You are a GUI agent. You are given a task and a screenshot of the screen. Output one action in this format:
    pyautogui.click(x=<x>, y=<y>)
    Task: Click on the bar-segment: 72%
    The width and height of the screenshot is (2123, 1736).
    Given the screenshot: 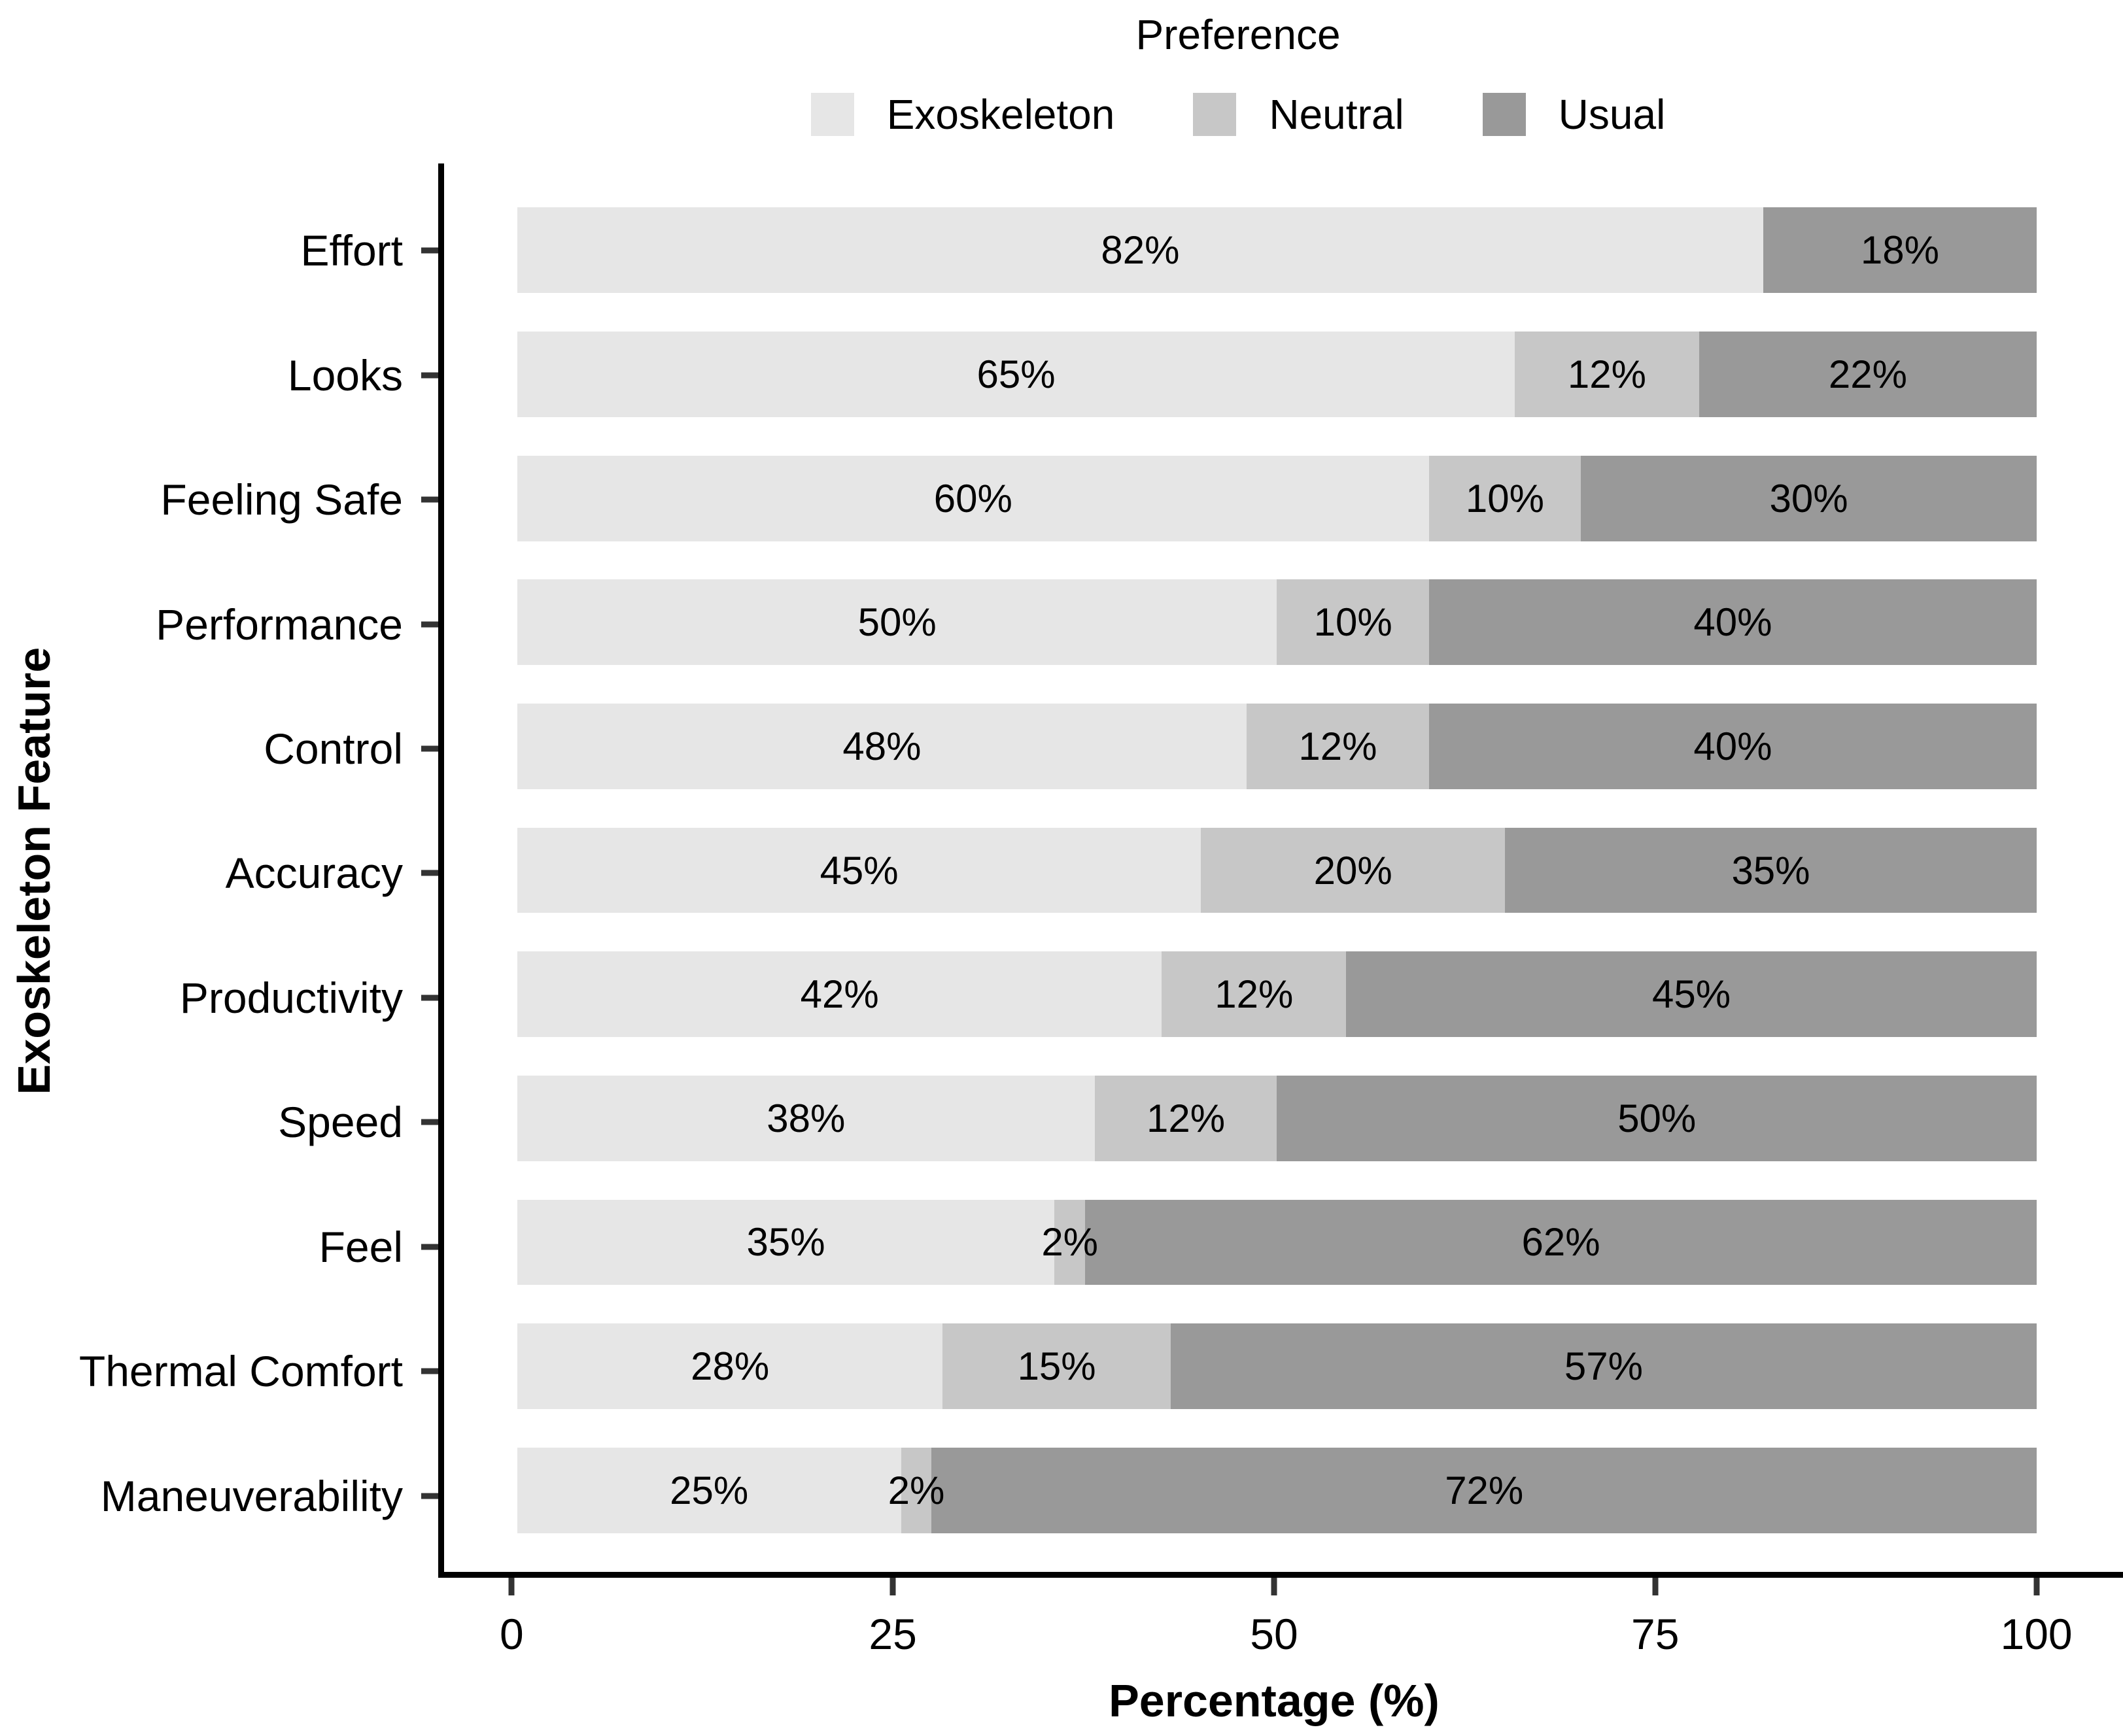 What is the action you would take?
    pyautogui.click(x=1484, y=1490)
    